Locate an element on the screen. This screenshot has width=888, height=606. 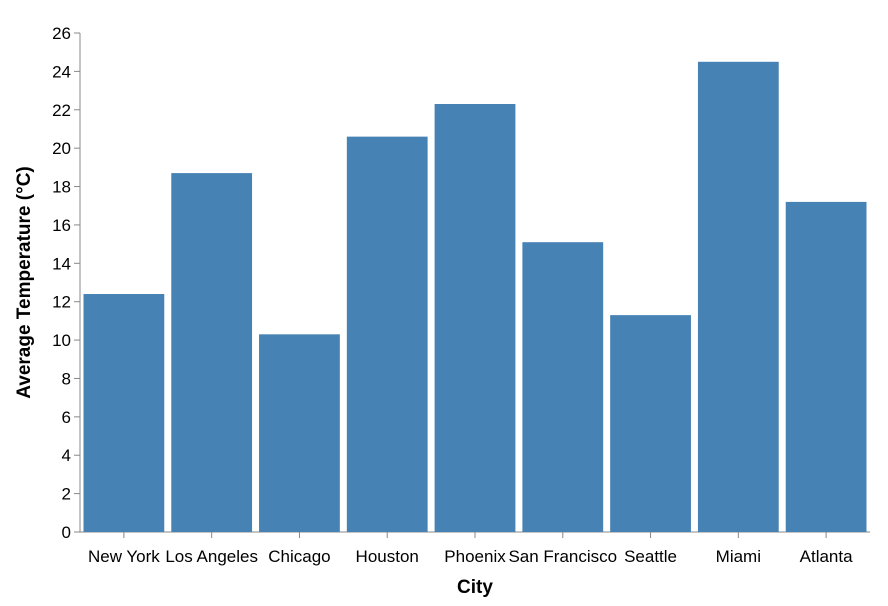
x-tick-label: Seattle is located at coordinates (650, 556).